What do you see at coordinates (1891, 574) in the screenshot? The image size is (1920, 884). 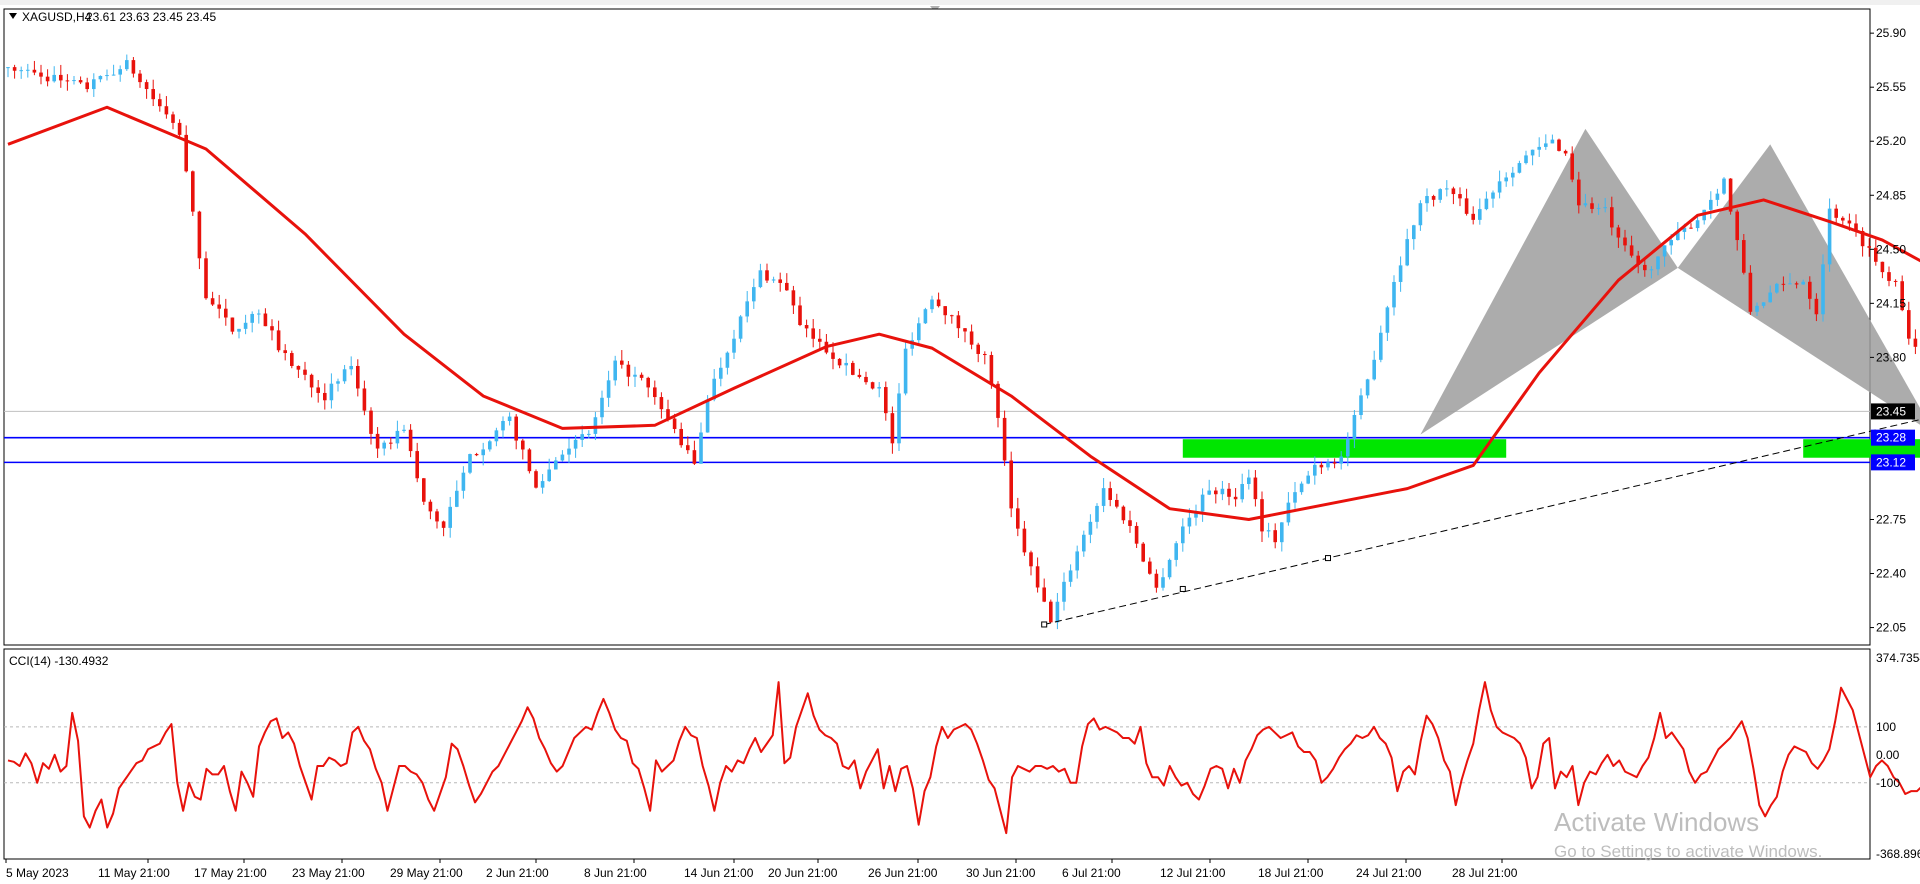 I see `price-tick-label: 22.40` at bounding box center [1891, 574].